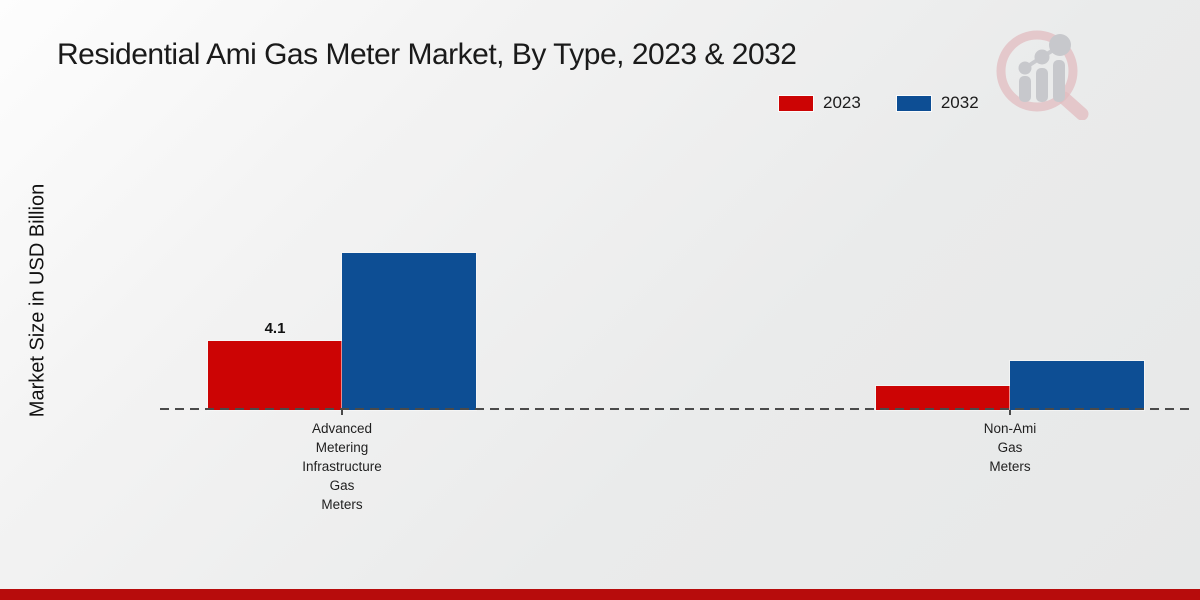  I want to click on legend-item-2032: 2032, so click(937, 103).